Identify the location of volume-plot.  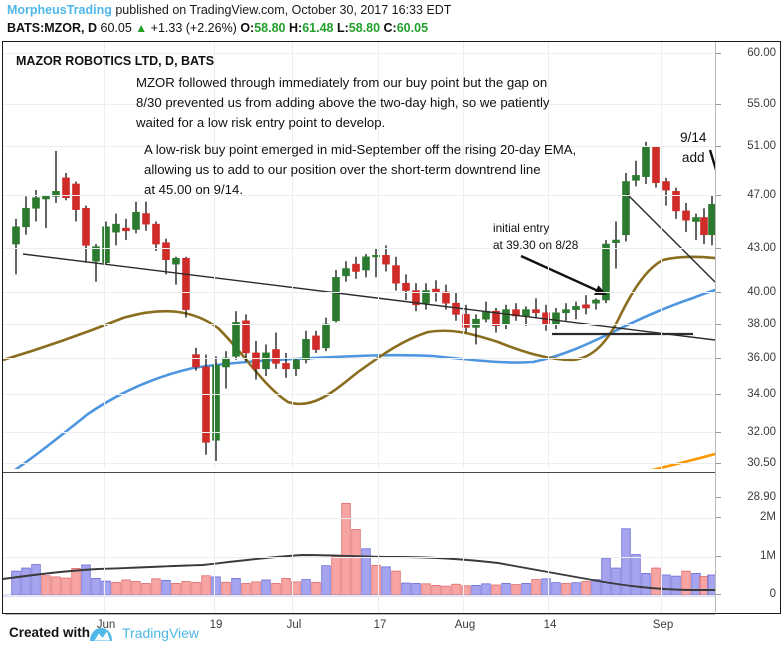
(359, 549).